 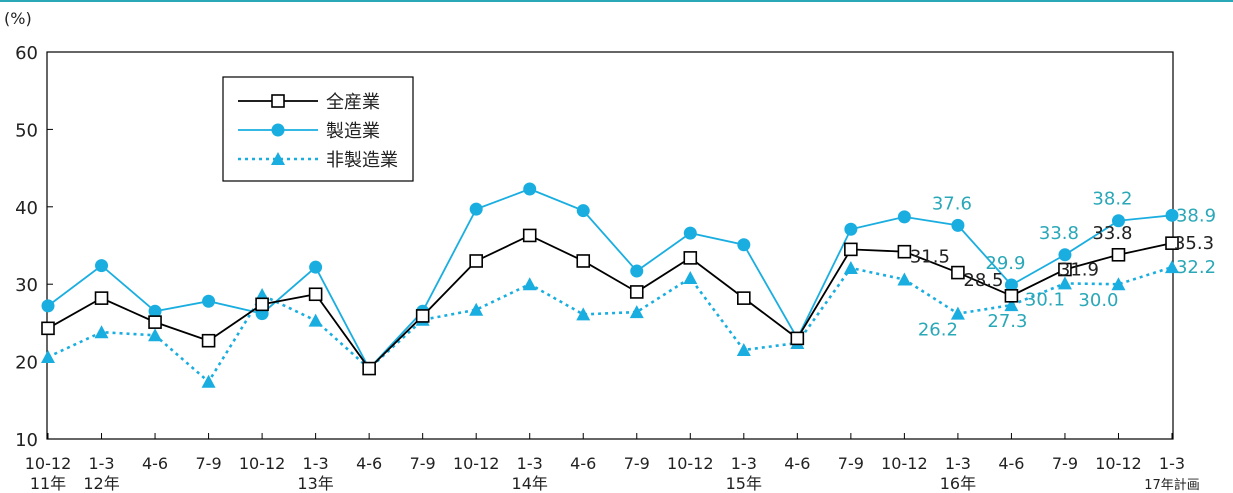 I want to click on y-tick-label: 60, so click(x=26, y=53).